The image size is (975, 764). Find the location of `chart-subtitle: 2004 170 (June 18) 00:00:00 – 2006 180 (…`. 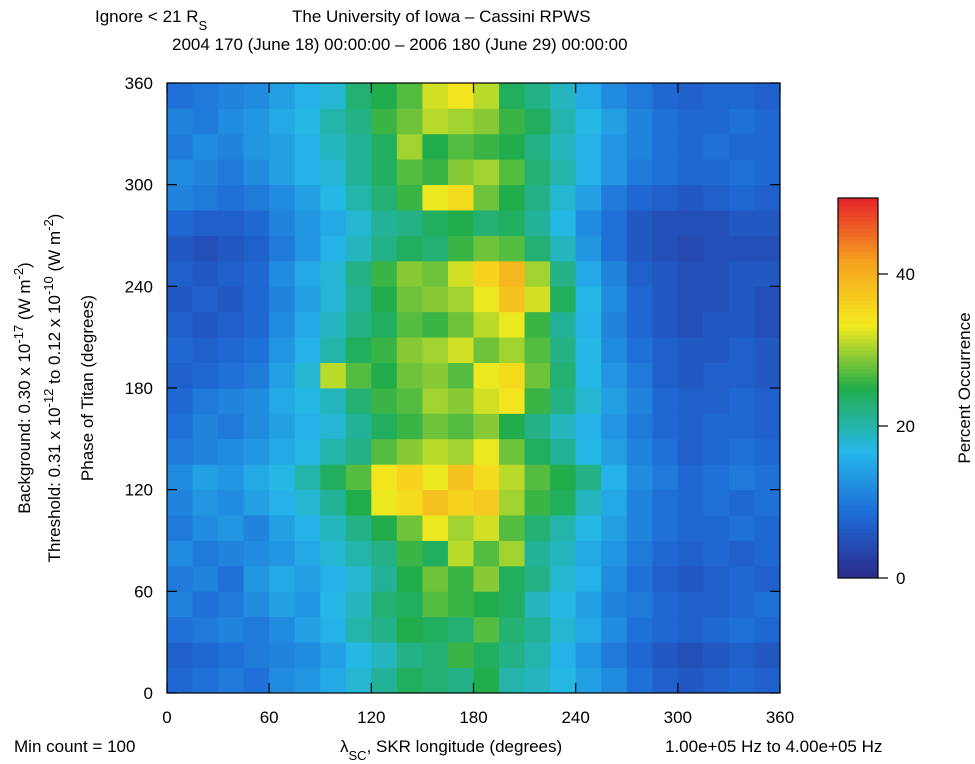

chart-subtitle: 2004 170 (June 18) 00:00:00 – 2006 180 (… is located at coordinates (400, 44).